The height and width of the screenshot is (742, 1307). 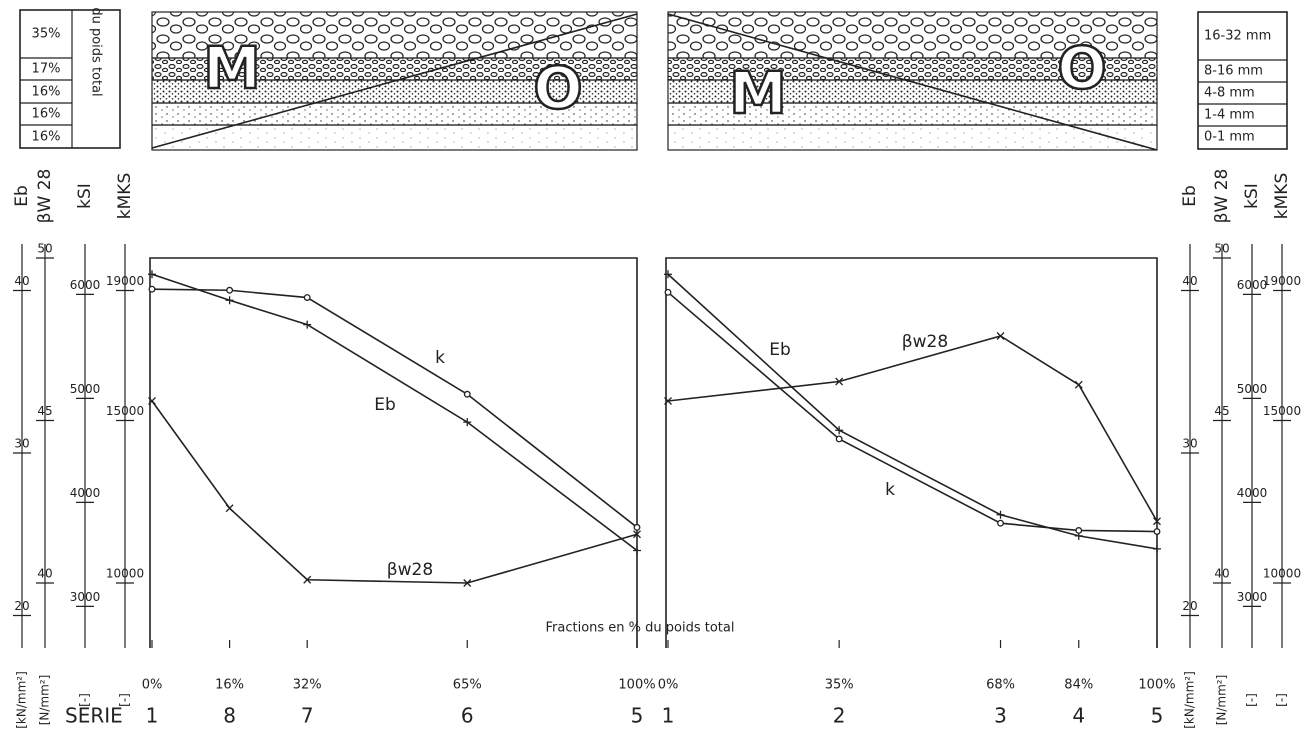 What do you see at coordinates (1078, 685) in the screenshot?
I see `x-tick-label: 84%` at bounding box center [1078, 685].